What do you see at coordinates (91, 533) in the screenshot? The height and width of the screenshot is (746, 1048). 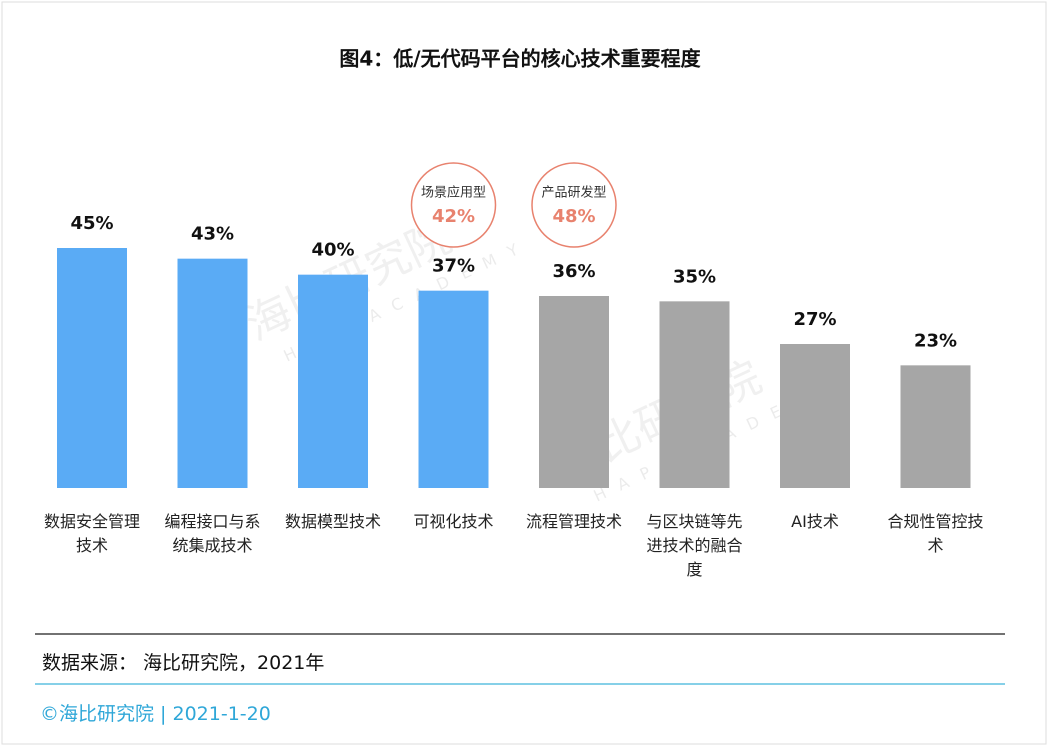 I see `x-tick-label: 数据安全管理技术` at bounding box center [91, 533].